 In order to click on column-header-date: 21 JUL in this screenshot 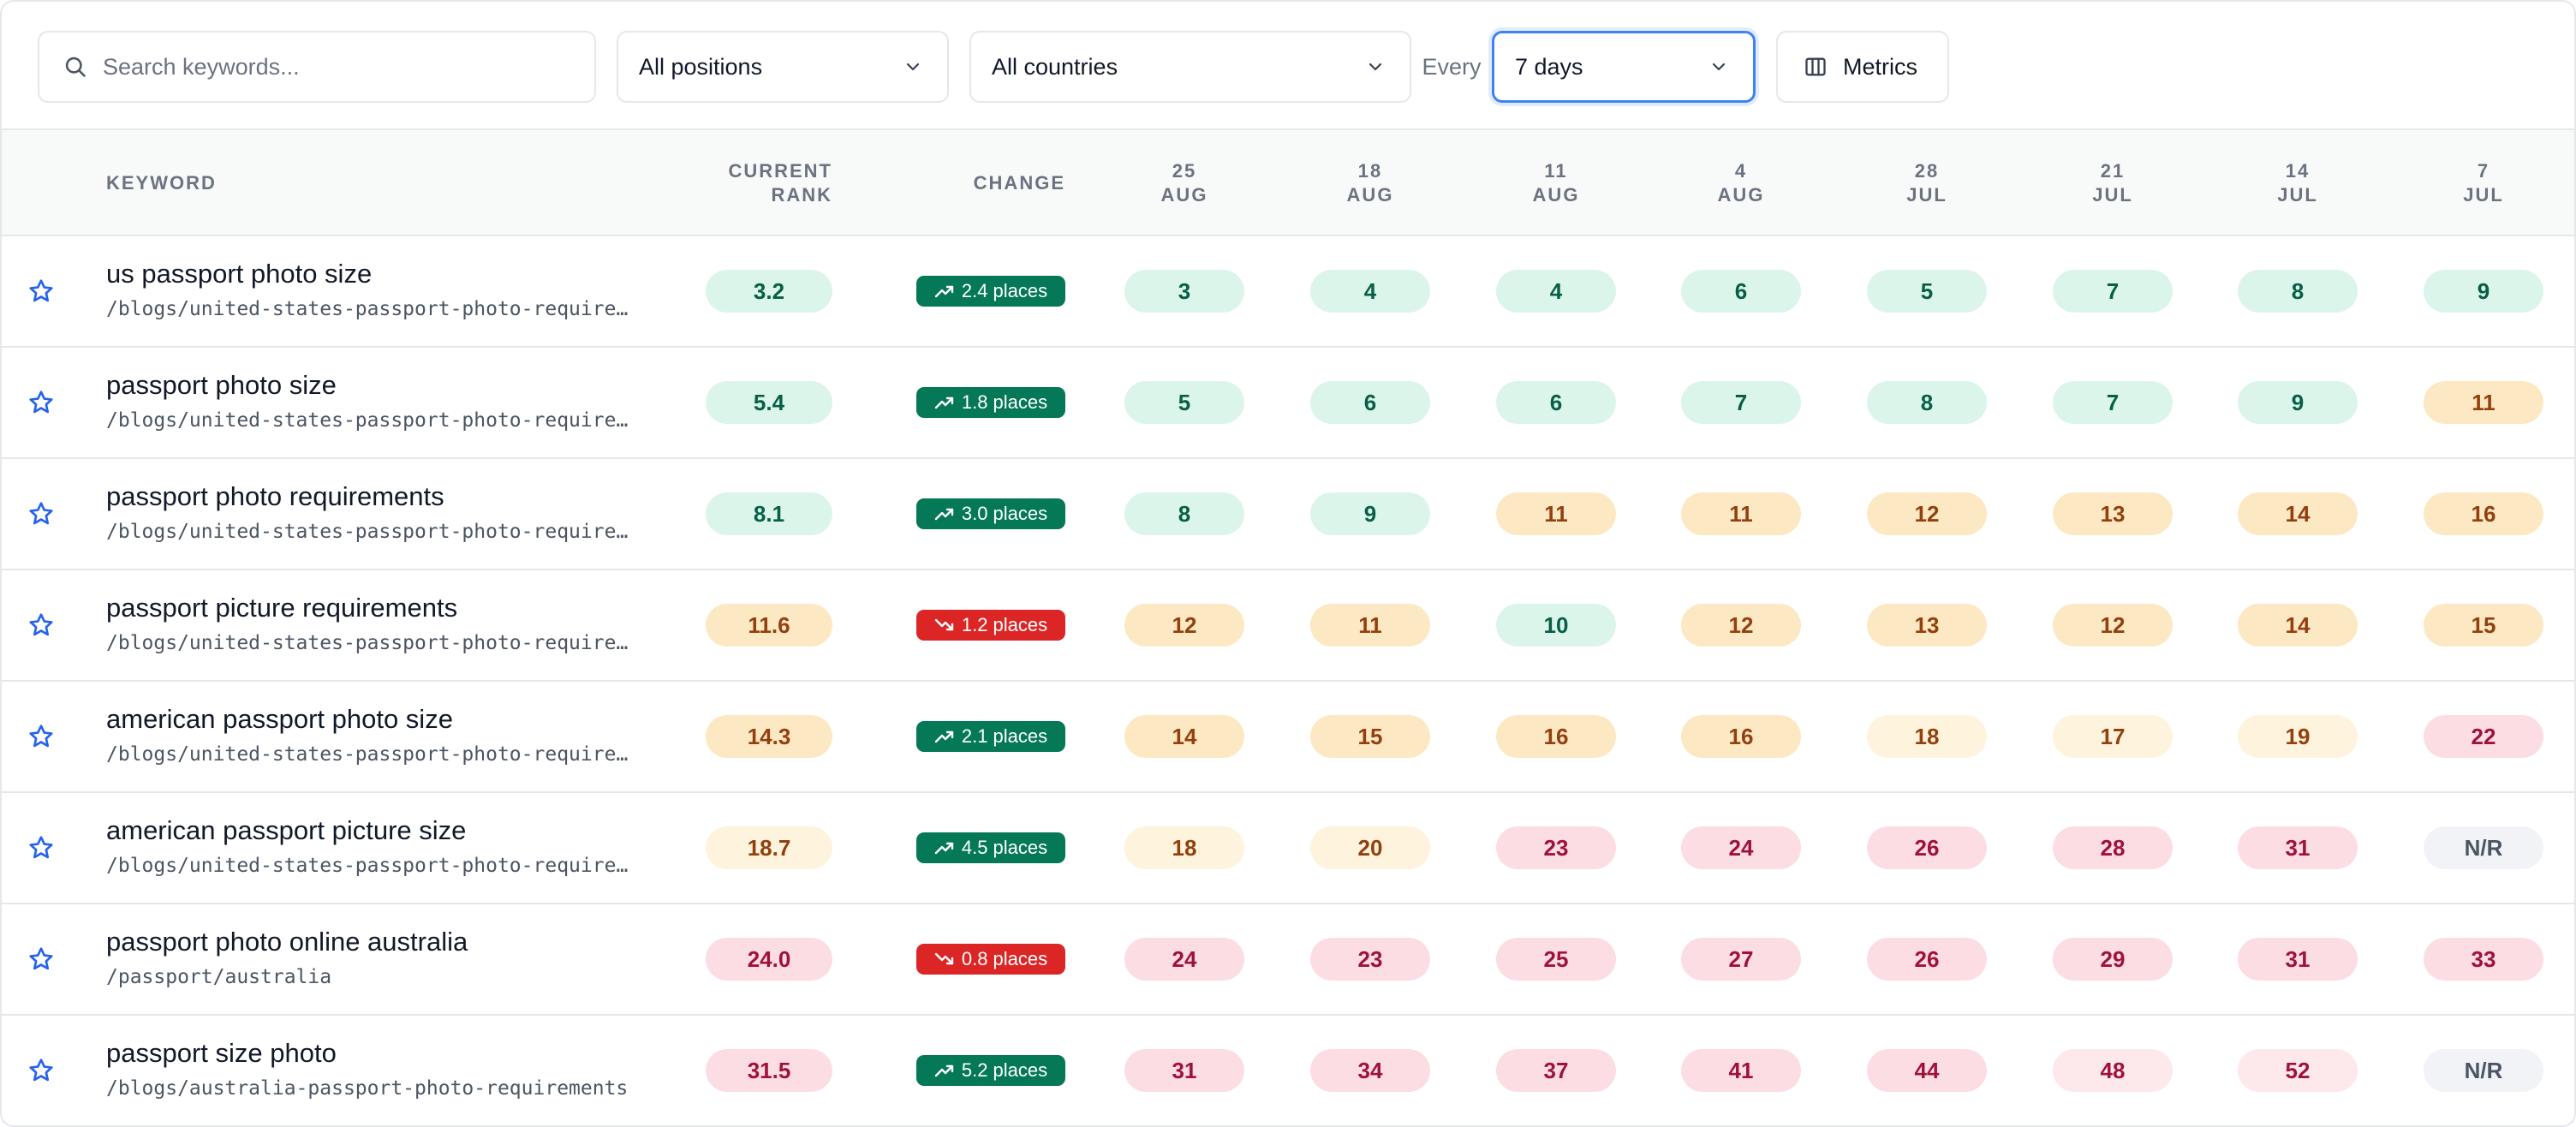, I will do `click(2112, 183)`.